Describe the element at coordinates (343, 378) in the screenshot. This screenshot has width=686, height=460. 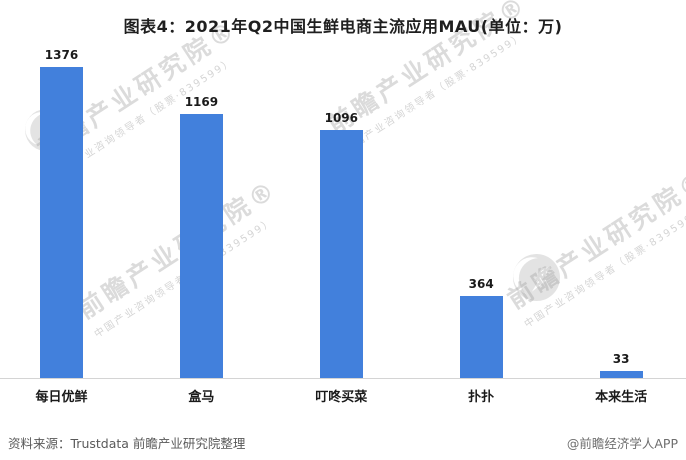
I see `x-axis-line` at that location.